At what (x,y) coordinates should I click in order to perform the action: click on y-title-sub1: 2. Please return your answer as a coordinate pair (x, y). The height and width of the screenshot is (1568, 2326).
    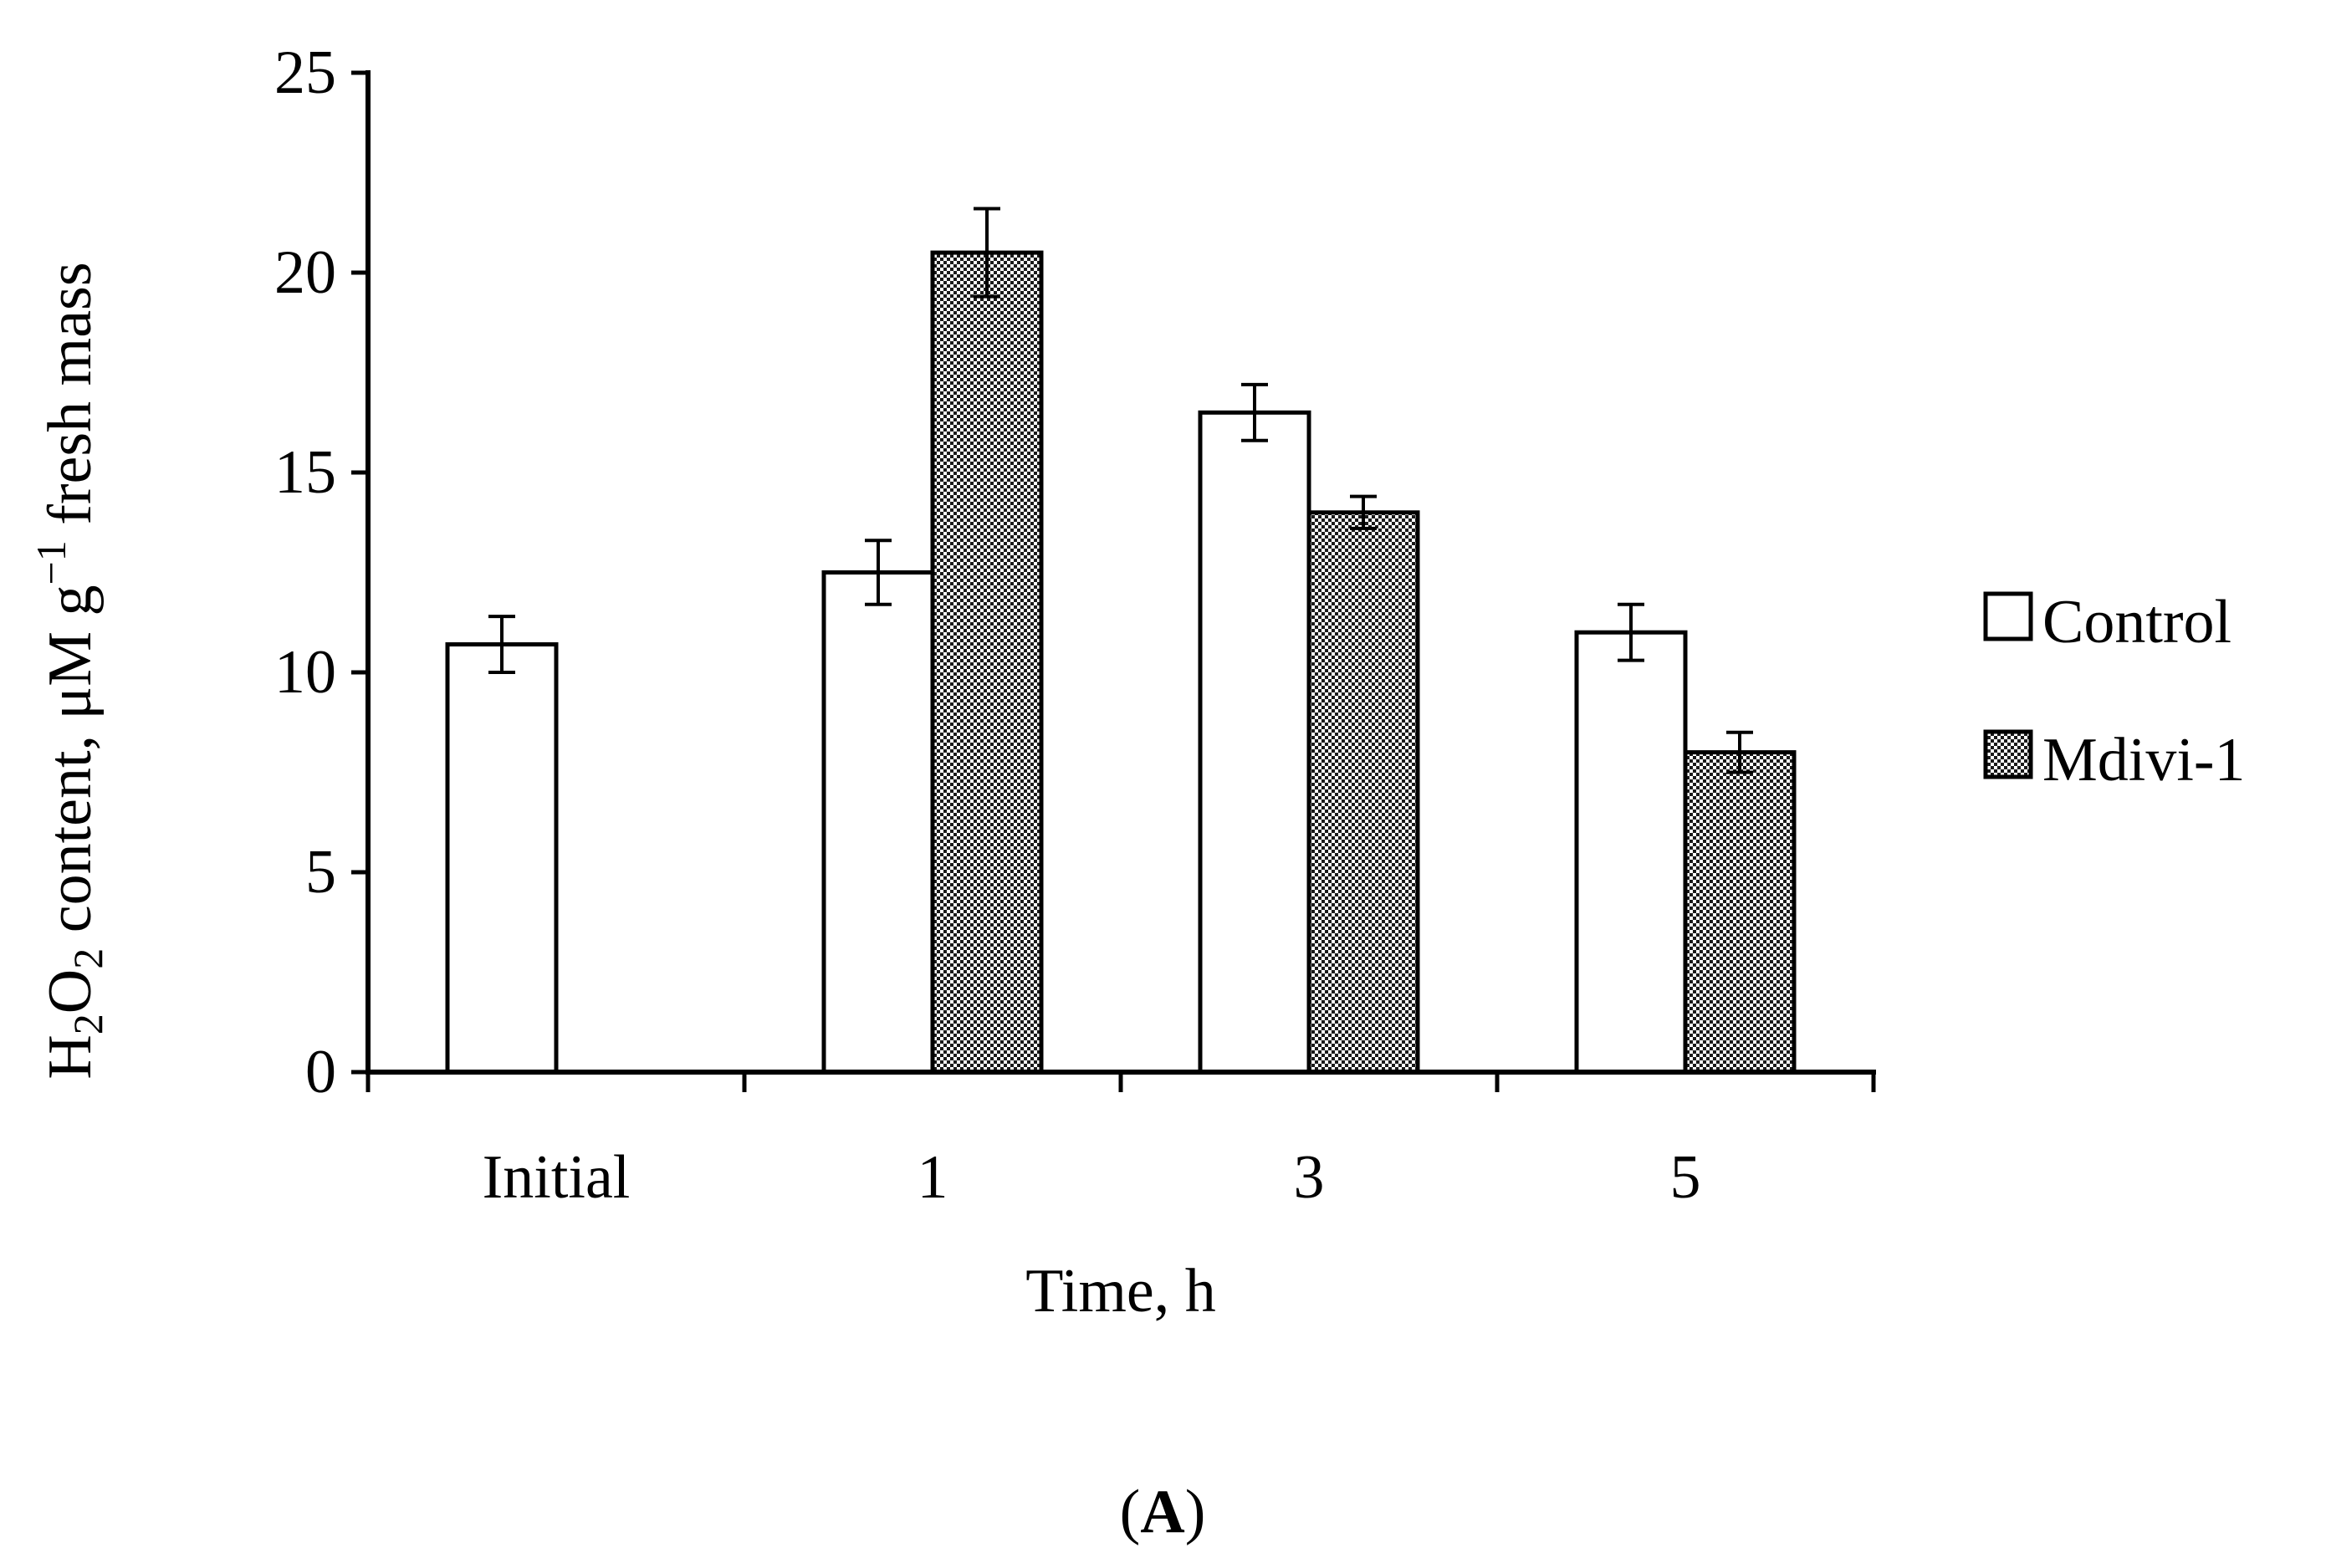
    Looking at the image, I should click on (87, 1024).